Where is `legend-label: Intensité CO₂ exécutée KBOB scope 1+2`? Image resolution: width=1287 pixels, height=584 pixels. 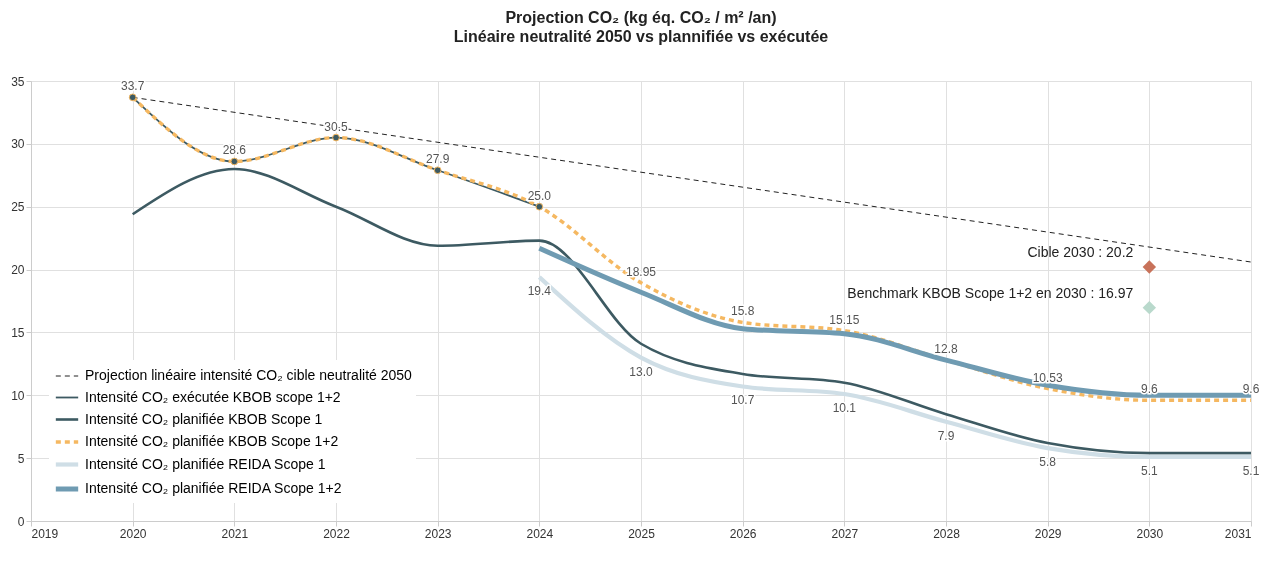
legend-label: Intensité CO₂ exécutée KBOB scope 1+2 is located at coordinates (213, 396).